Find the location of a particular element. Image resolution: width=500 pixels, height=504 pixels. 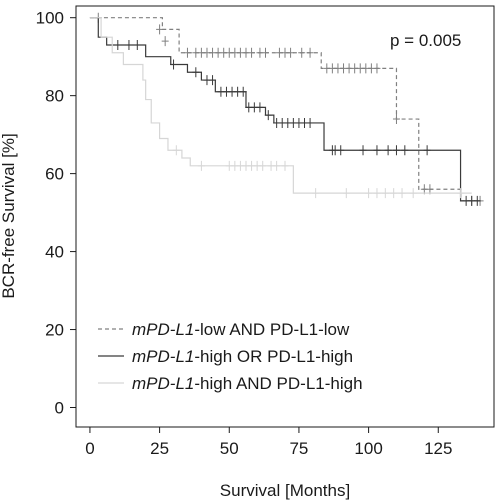

x-tick-label: 50 is located at coordinates (229, 448).